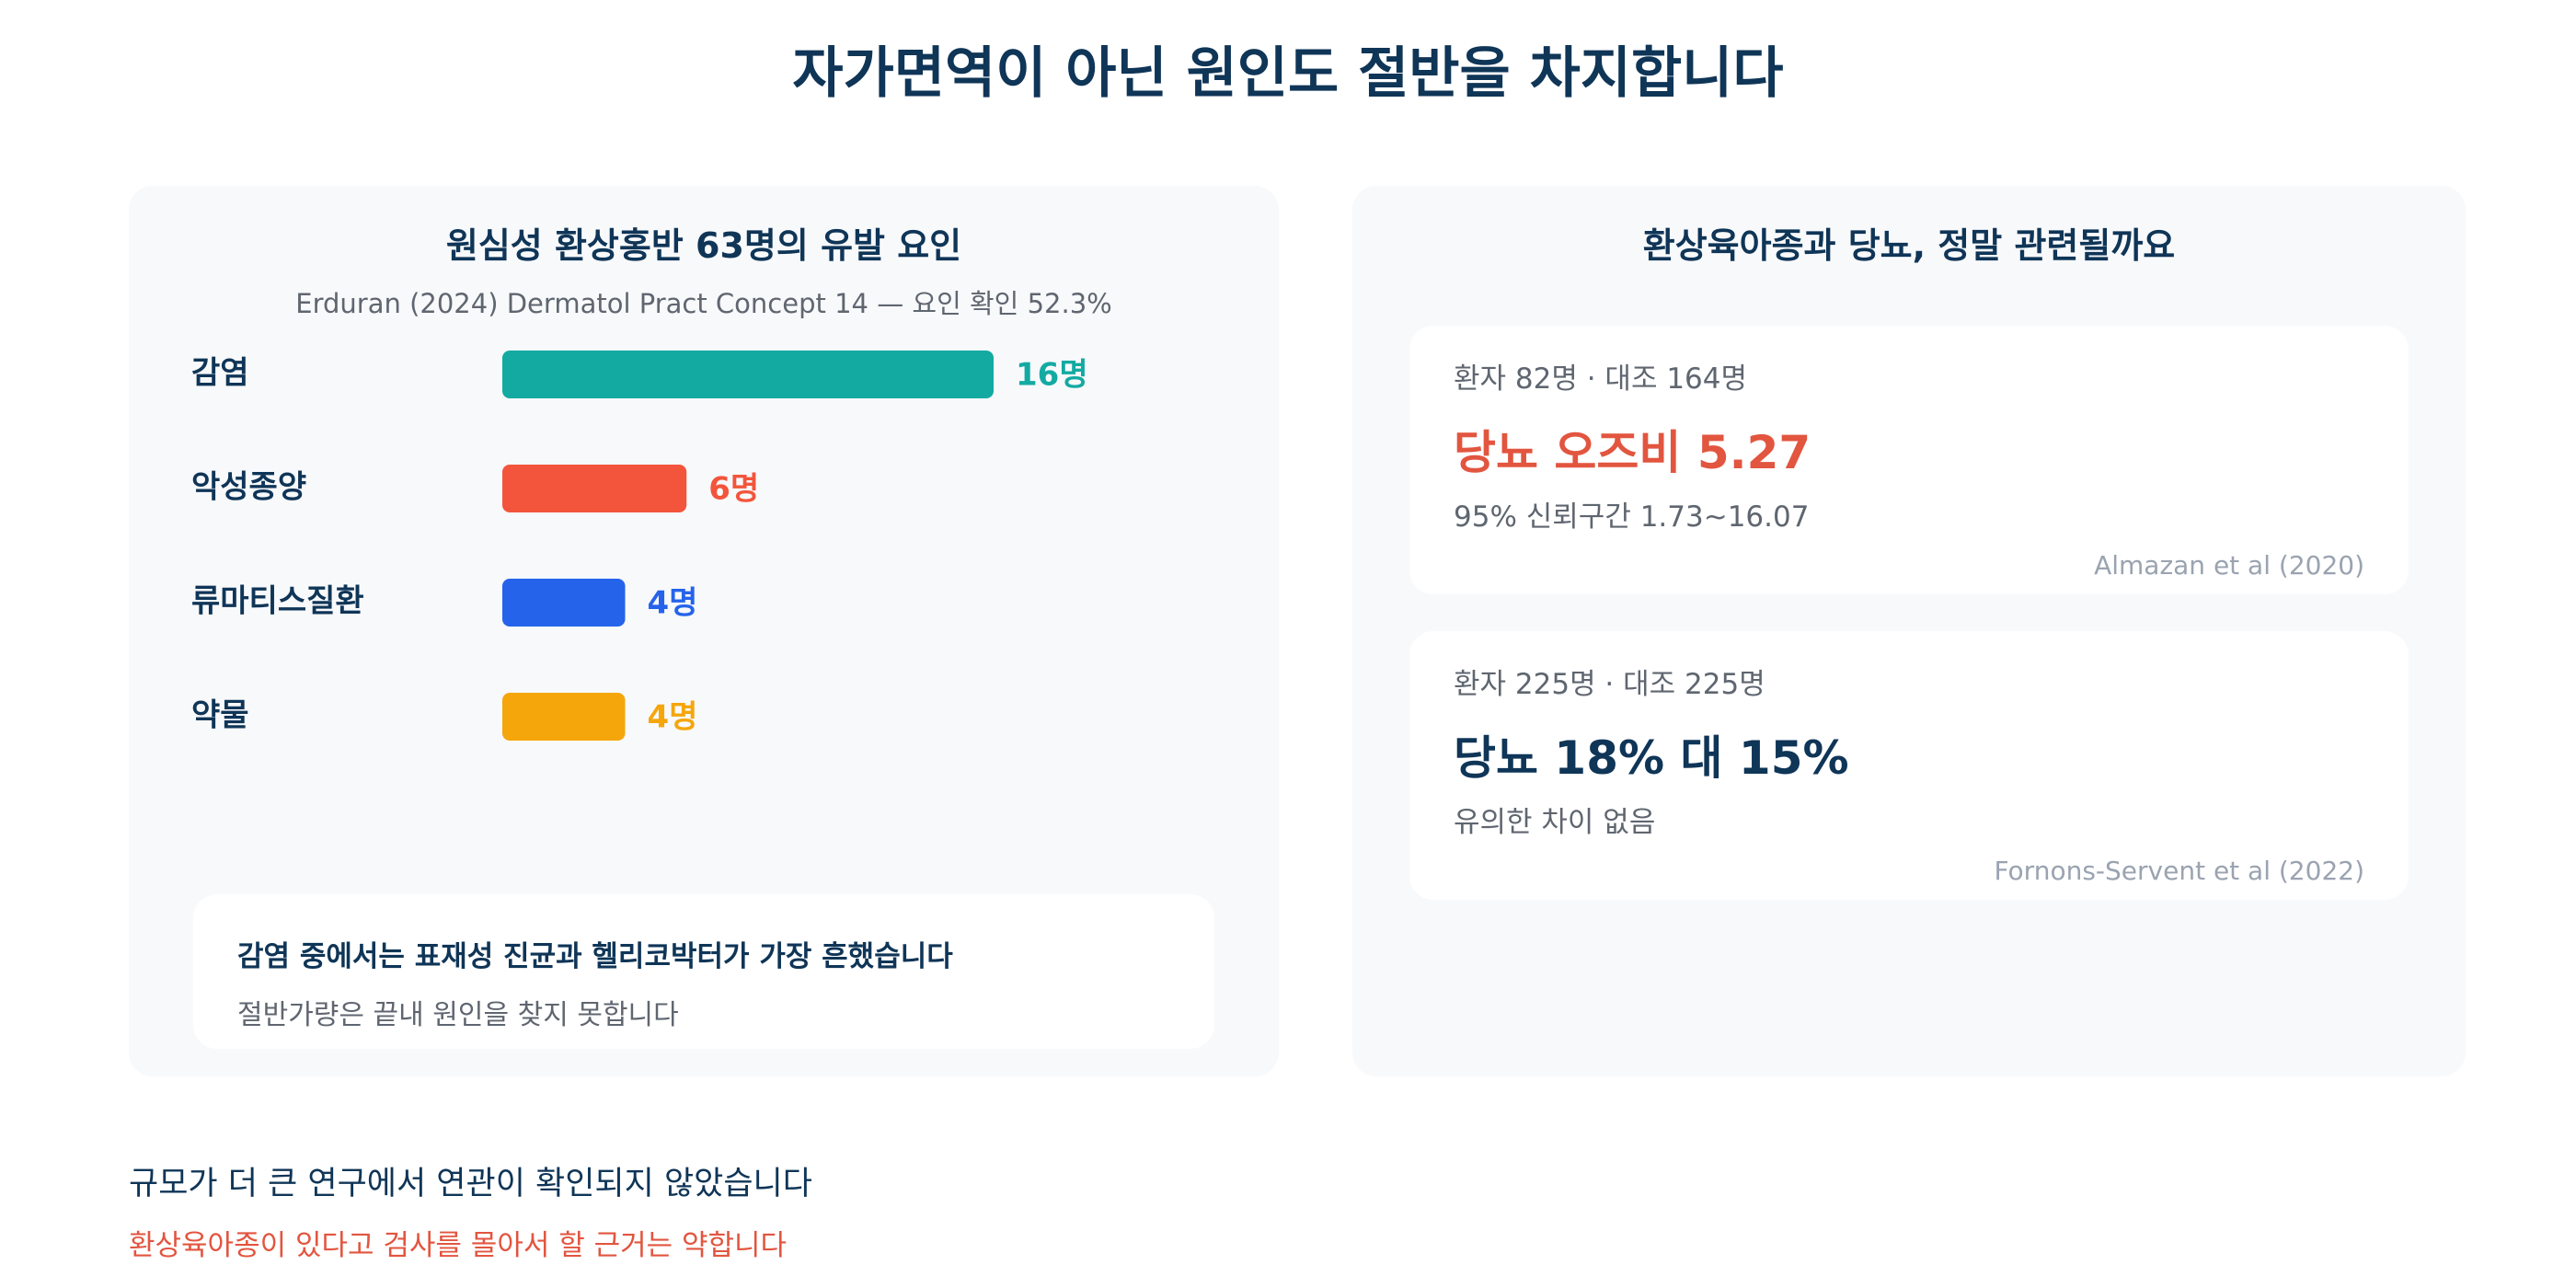 This screenshot has width=2576, height=1288. Describe the element at coordinates (458, 1245) in the screenshot. I see `footer-warning: 환상육아종이 있다고 검사를 몰아서 할 근거는 약합니다` at that location.